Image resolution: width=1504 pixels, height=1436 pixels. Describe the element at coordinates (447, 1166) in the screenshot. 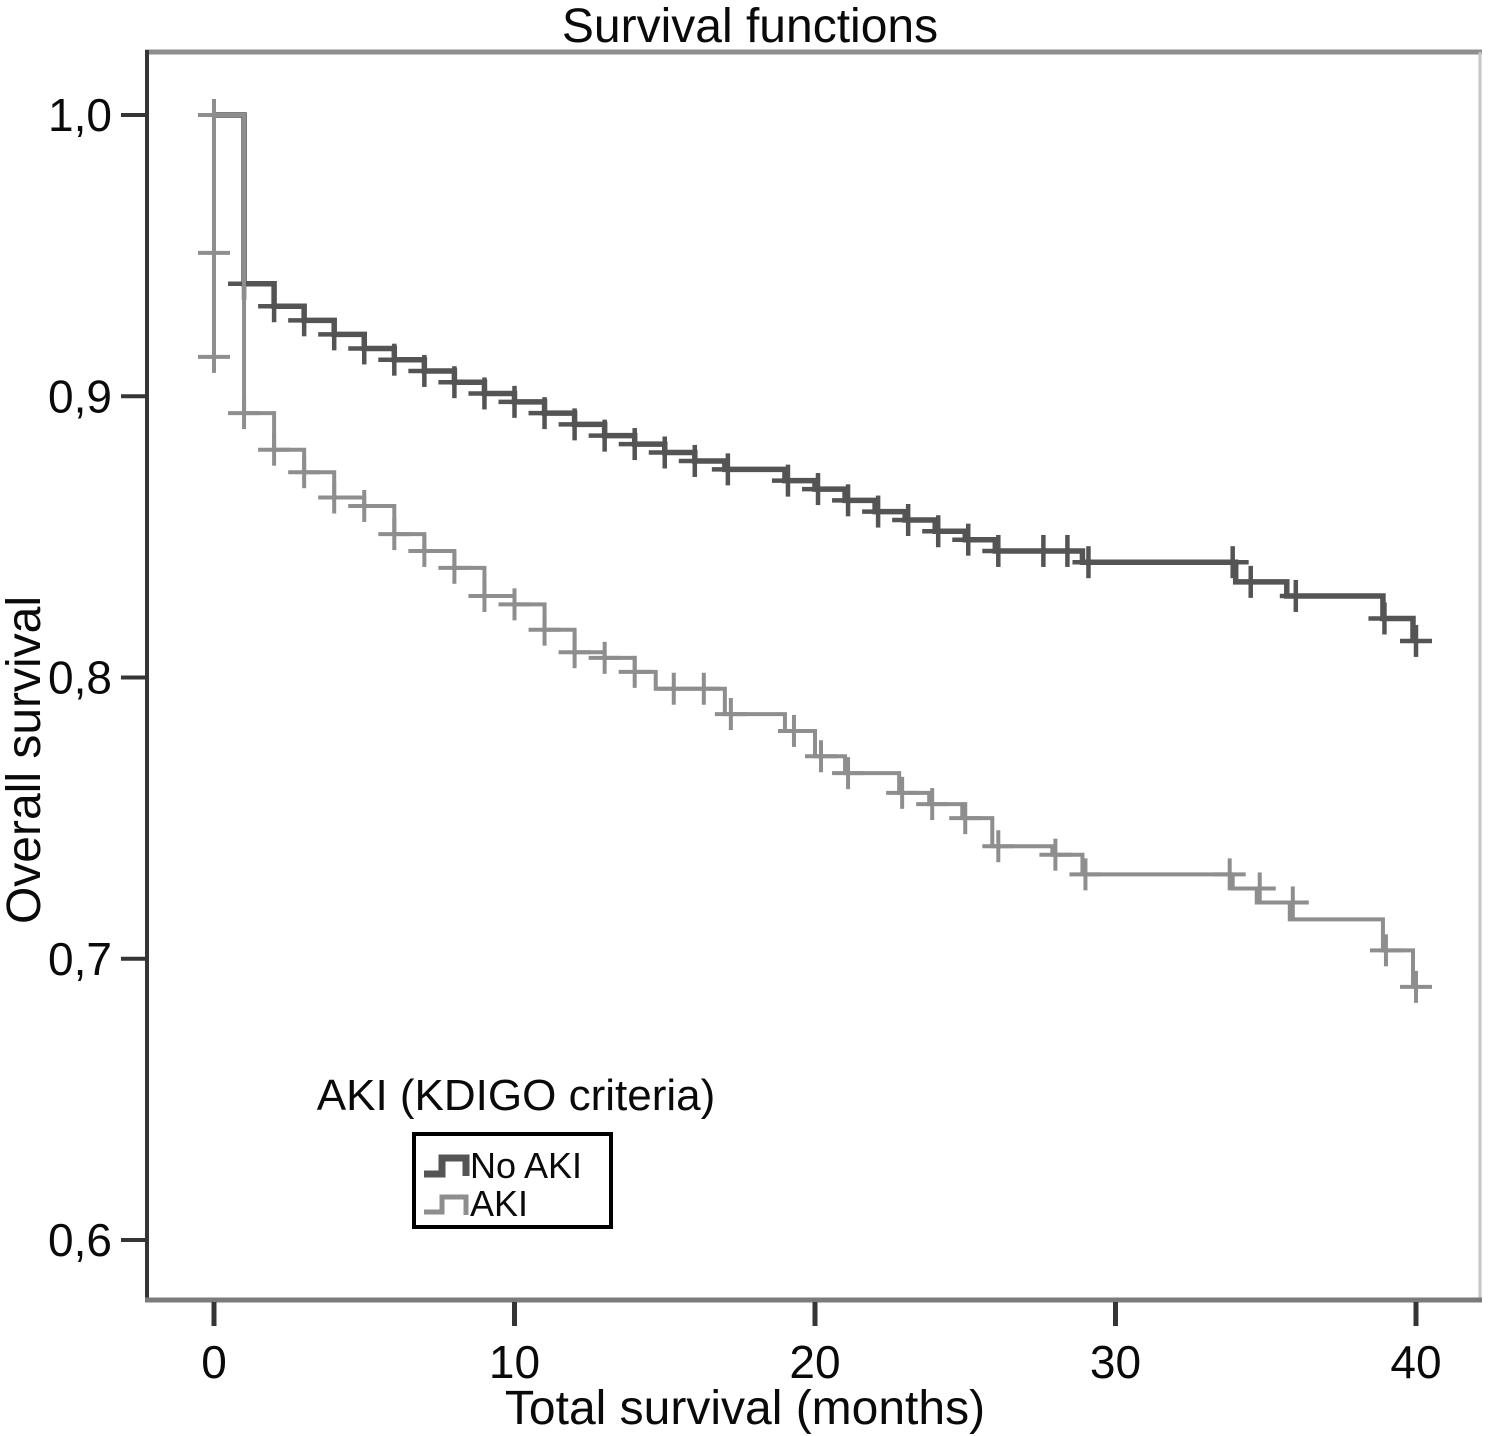

I see `legend-no-aki-step-line-icon` at that location.